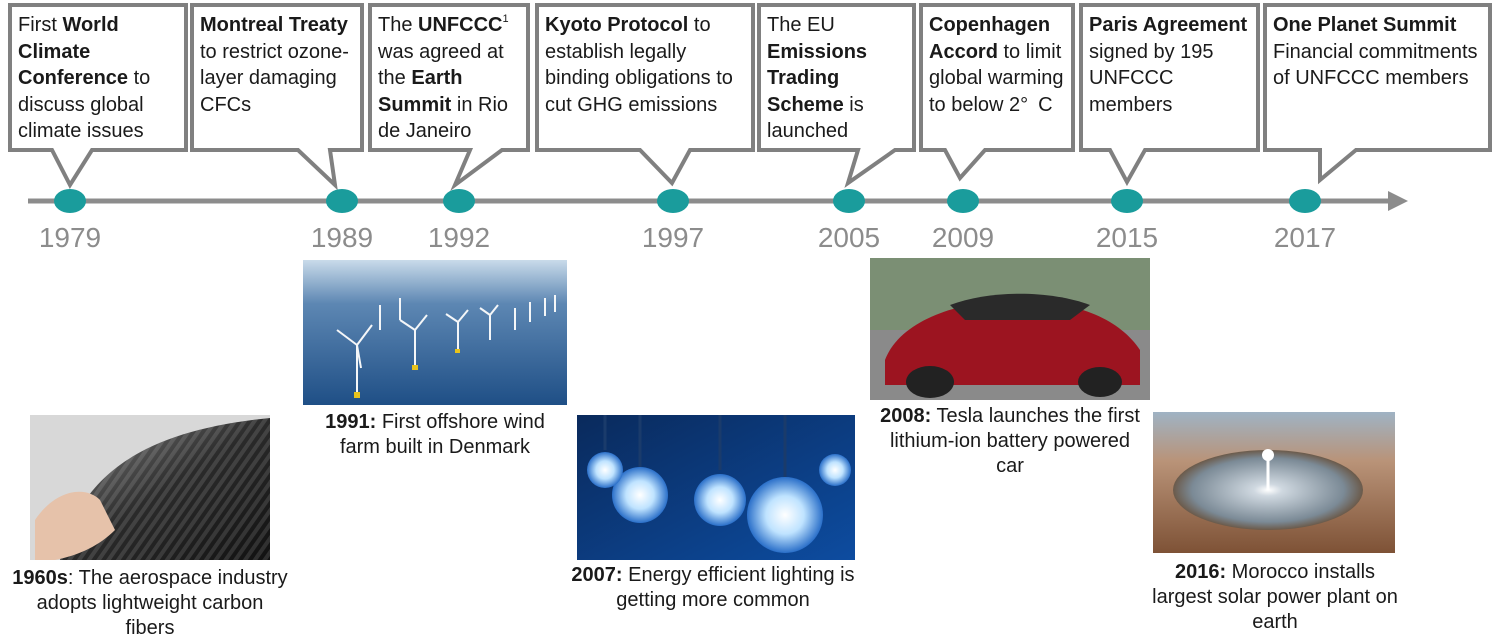  Describe the element at coordinates (673, 237) in the screenshot. I see `year-label: 1997` at that location.